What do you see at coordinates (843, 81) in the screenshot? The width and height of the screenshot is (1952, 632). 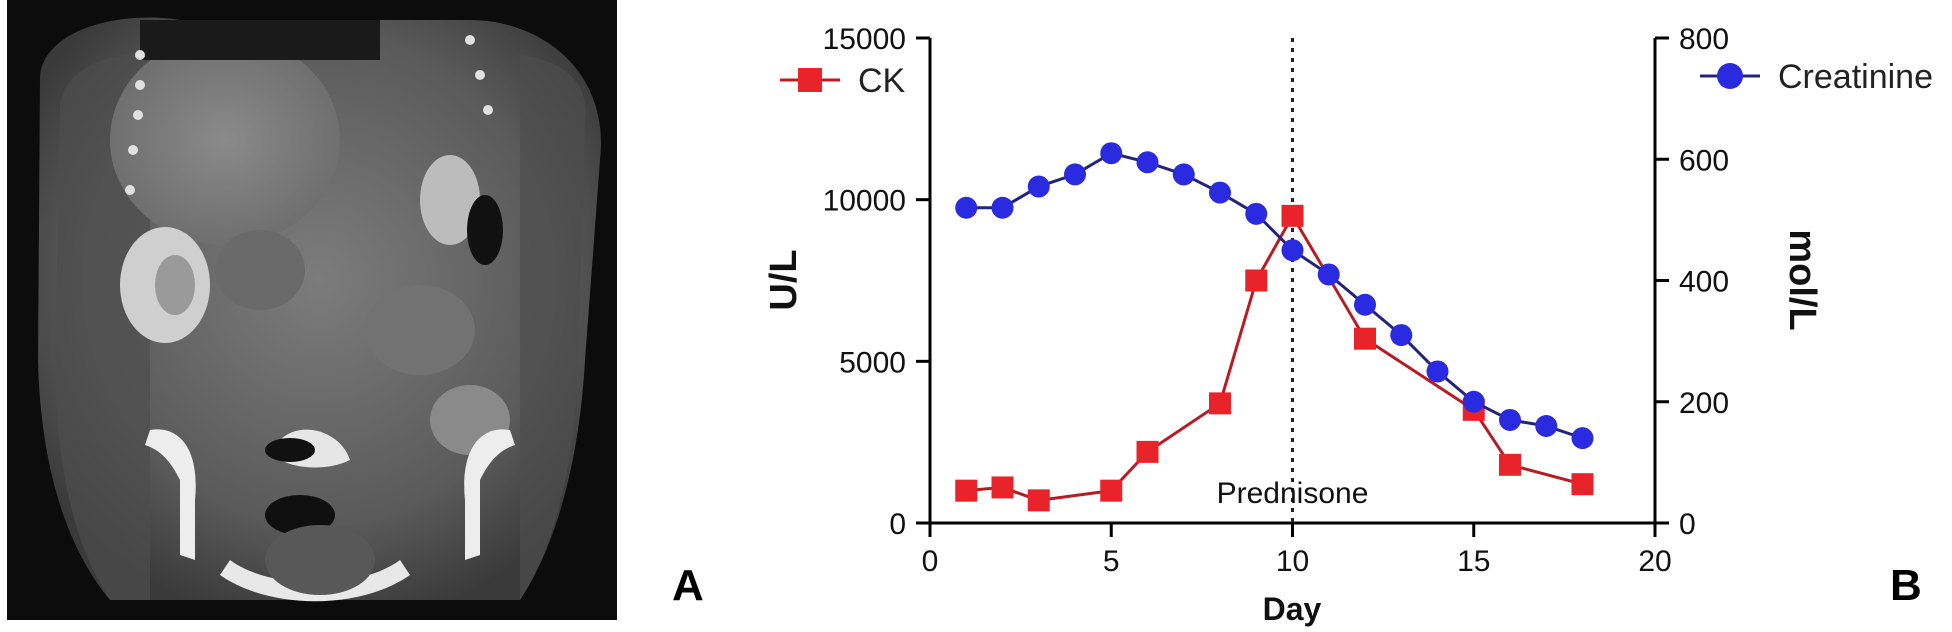 I see `legend-ck: CK` at bounding box center [843, 81].